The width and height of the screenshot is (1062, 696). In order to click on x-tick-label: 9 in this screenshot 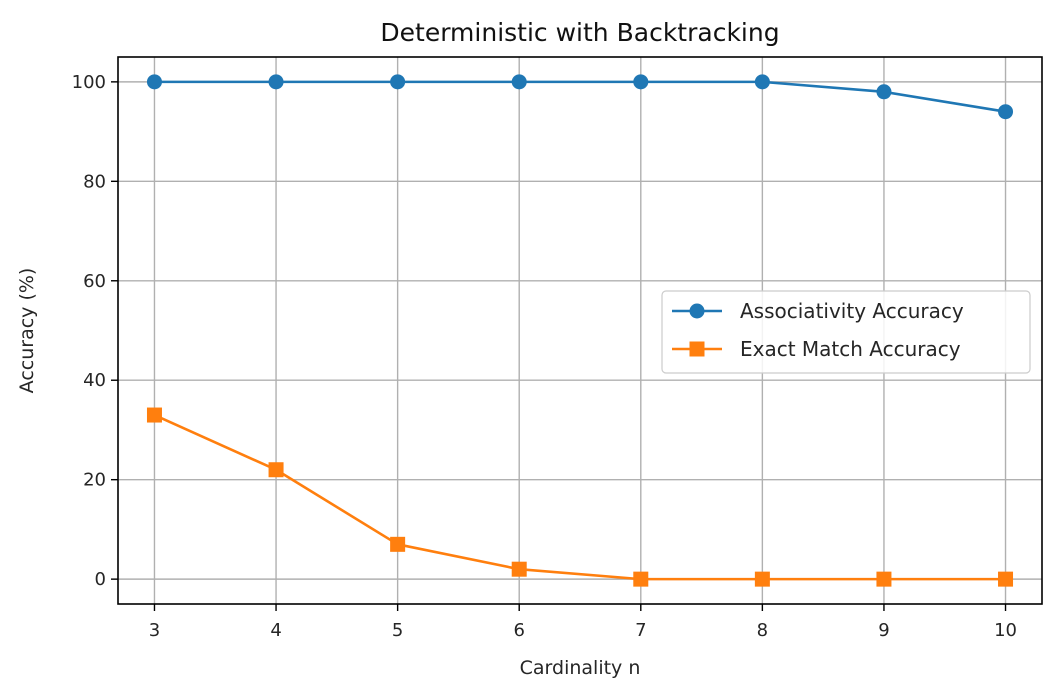, I will do `click(883, 630)`.